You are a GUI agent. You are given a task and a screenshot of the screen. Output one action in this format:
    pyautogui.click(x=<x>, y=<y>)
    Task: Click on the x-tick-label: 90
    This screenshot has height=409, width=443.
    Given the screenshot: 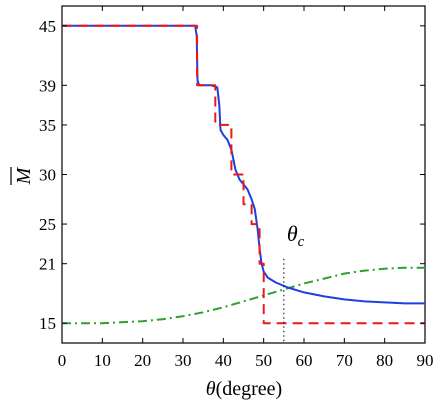 What is the action you would take?
    pyautogui.click(x=425, y=360)
    